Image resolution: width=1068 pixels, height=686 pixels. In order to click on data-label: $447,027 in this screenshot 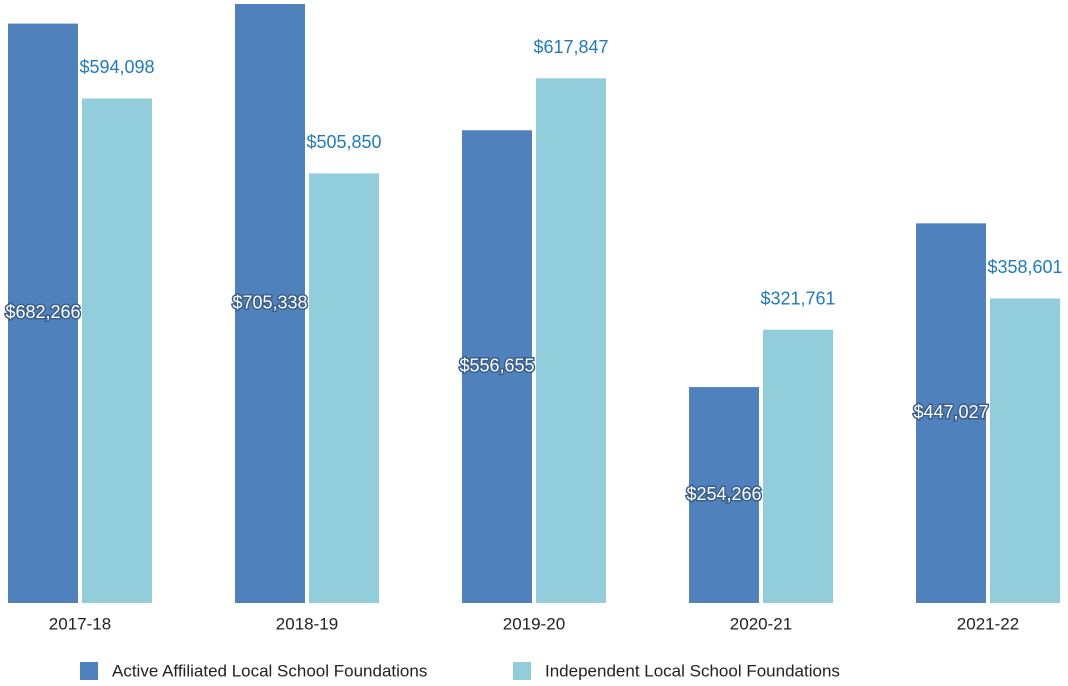, I will do `click(950, 412)`.